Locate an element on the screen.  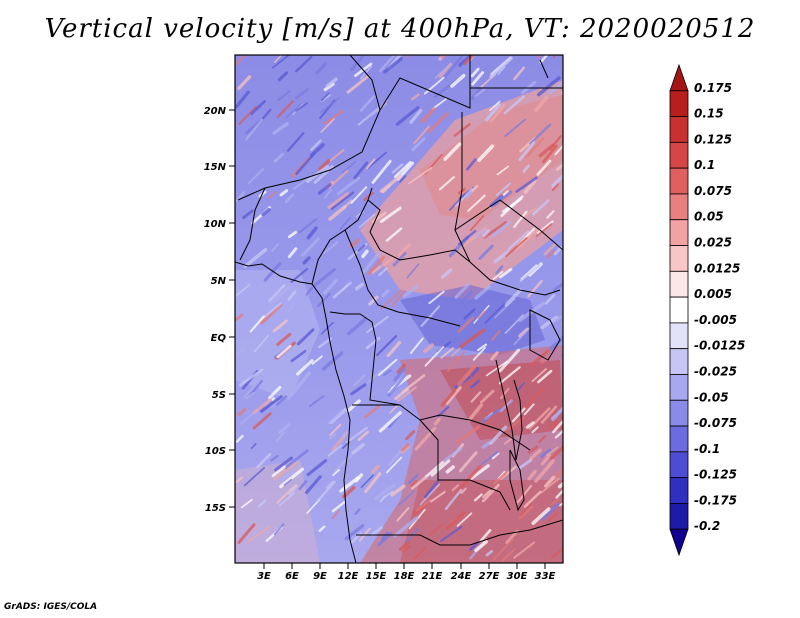
lat-label: 15N is located at coordinates (215, 167).